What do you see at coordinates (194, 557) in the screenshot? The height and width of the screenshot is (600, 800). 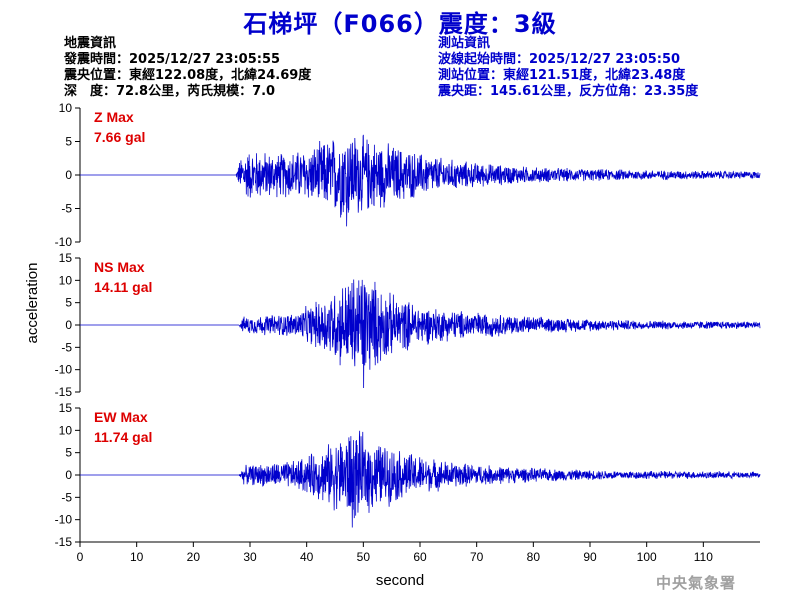 I see `x-tick-label: 20` at bounding box center [194, 557].